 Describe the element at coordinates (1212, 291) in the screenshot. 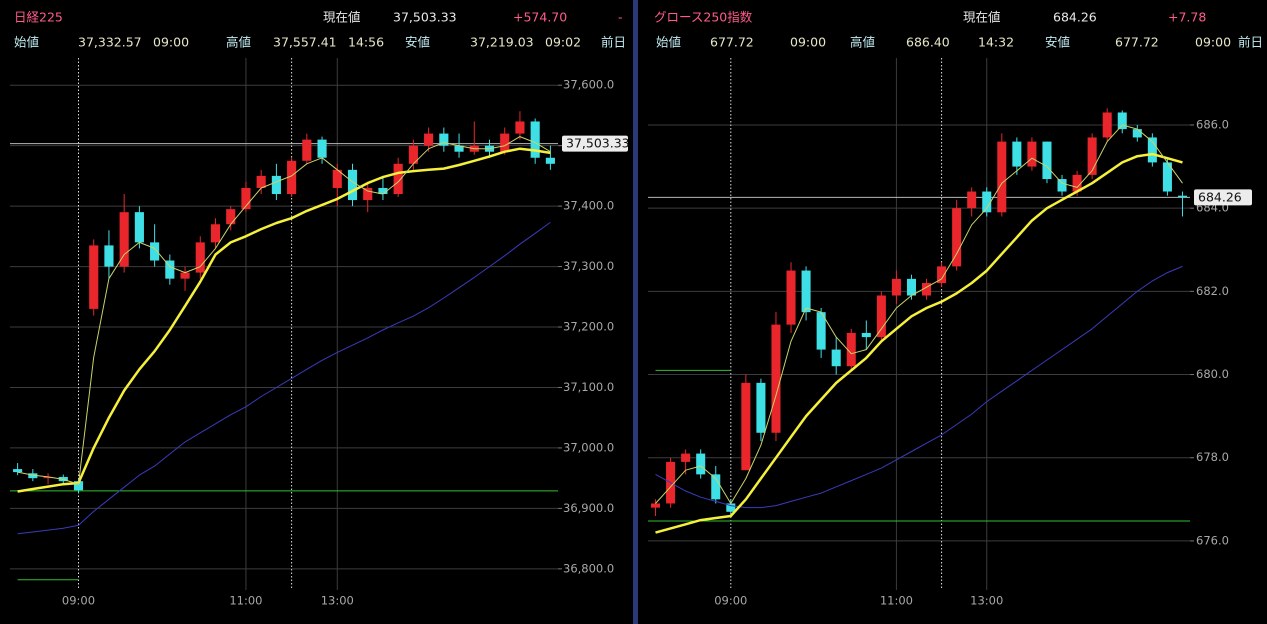

I see `y-tick-label: 682.0` at that location.